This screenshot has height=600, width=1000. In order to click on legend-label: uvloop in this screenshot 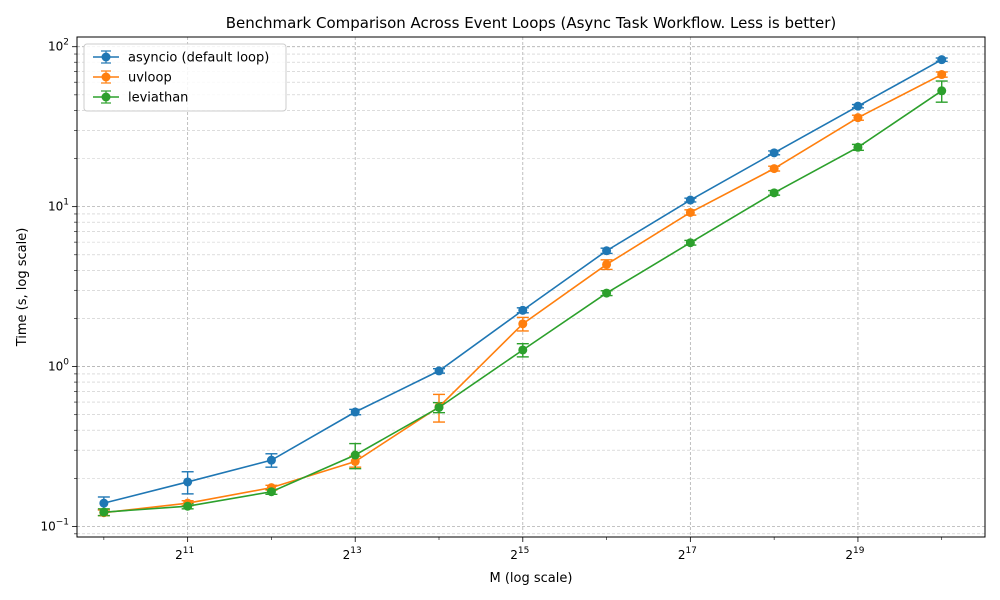, I will do `click(150, 78)`.